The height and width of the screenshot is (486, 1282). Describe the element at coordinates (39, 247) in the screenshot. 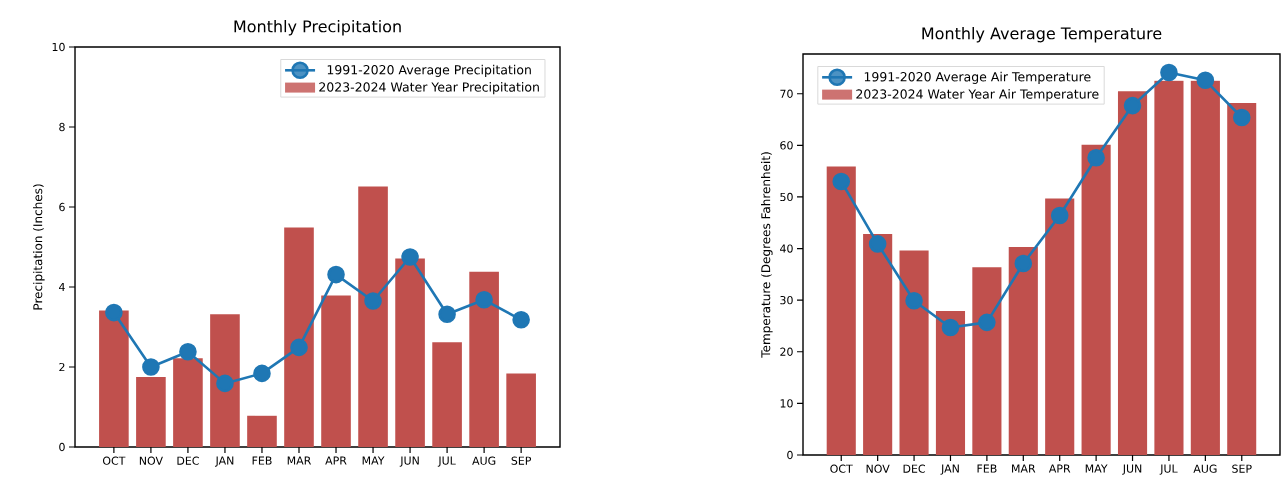

I see `y-axis-title: Precipitation (Inches)` at that location.